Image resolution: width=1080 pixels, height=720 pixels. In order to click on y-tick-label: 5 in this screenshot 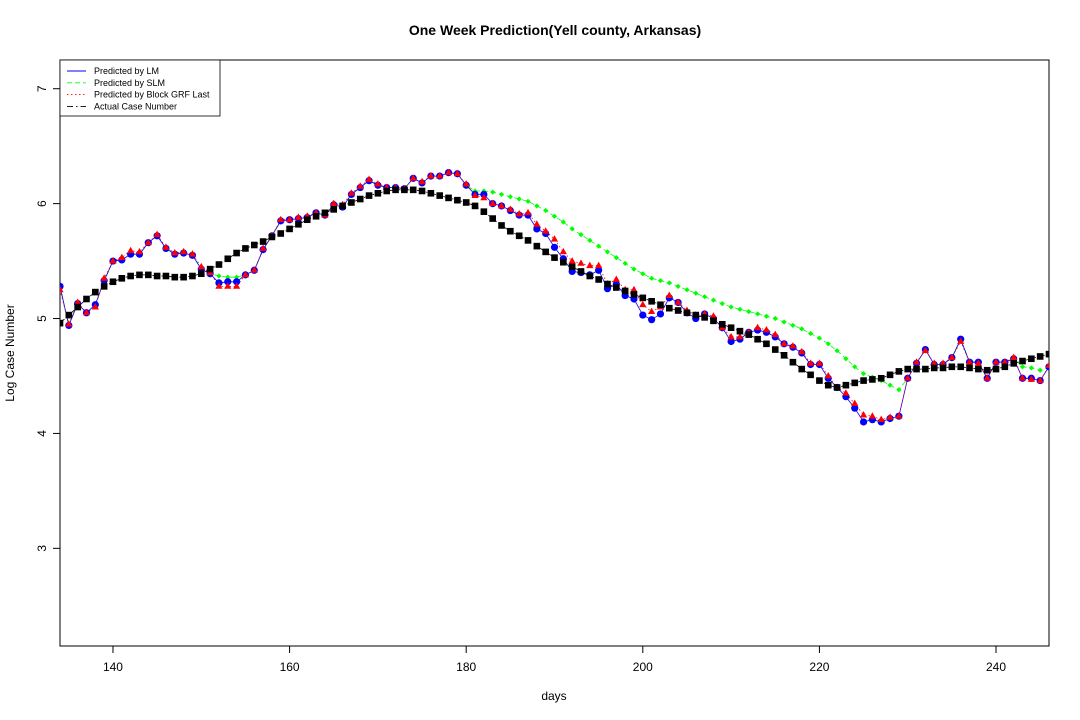, I will do `click(42, 318)`.